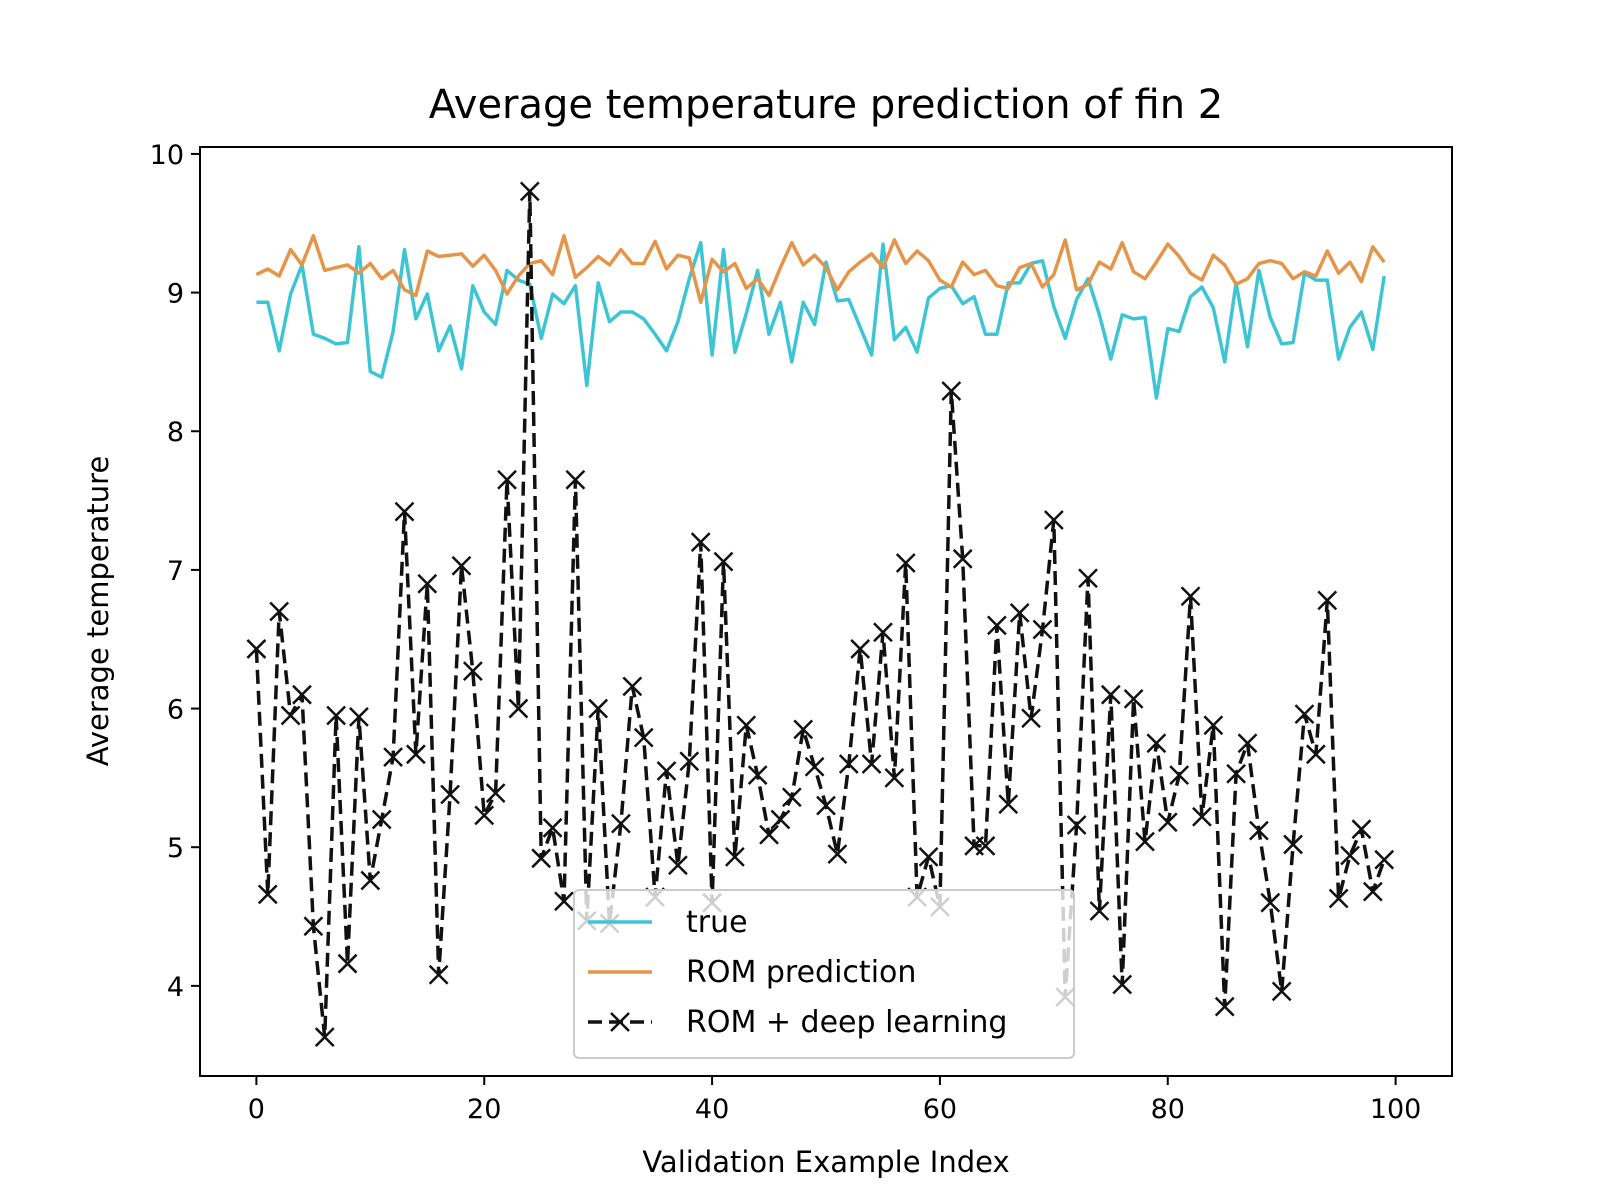 This screenshot has width=1600, height=1200. I want to click on y-tick-label: 9, so click(175, 294).